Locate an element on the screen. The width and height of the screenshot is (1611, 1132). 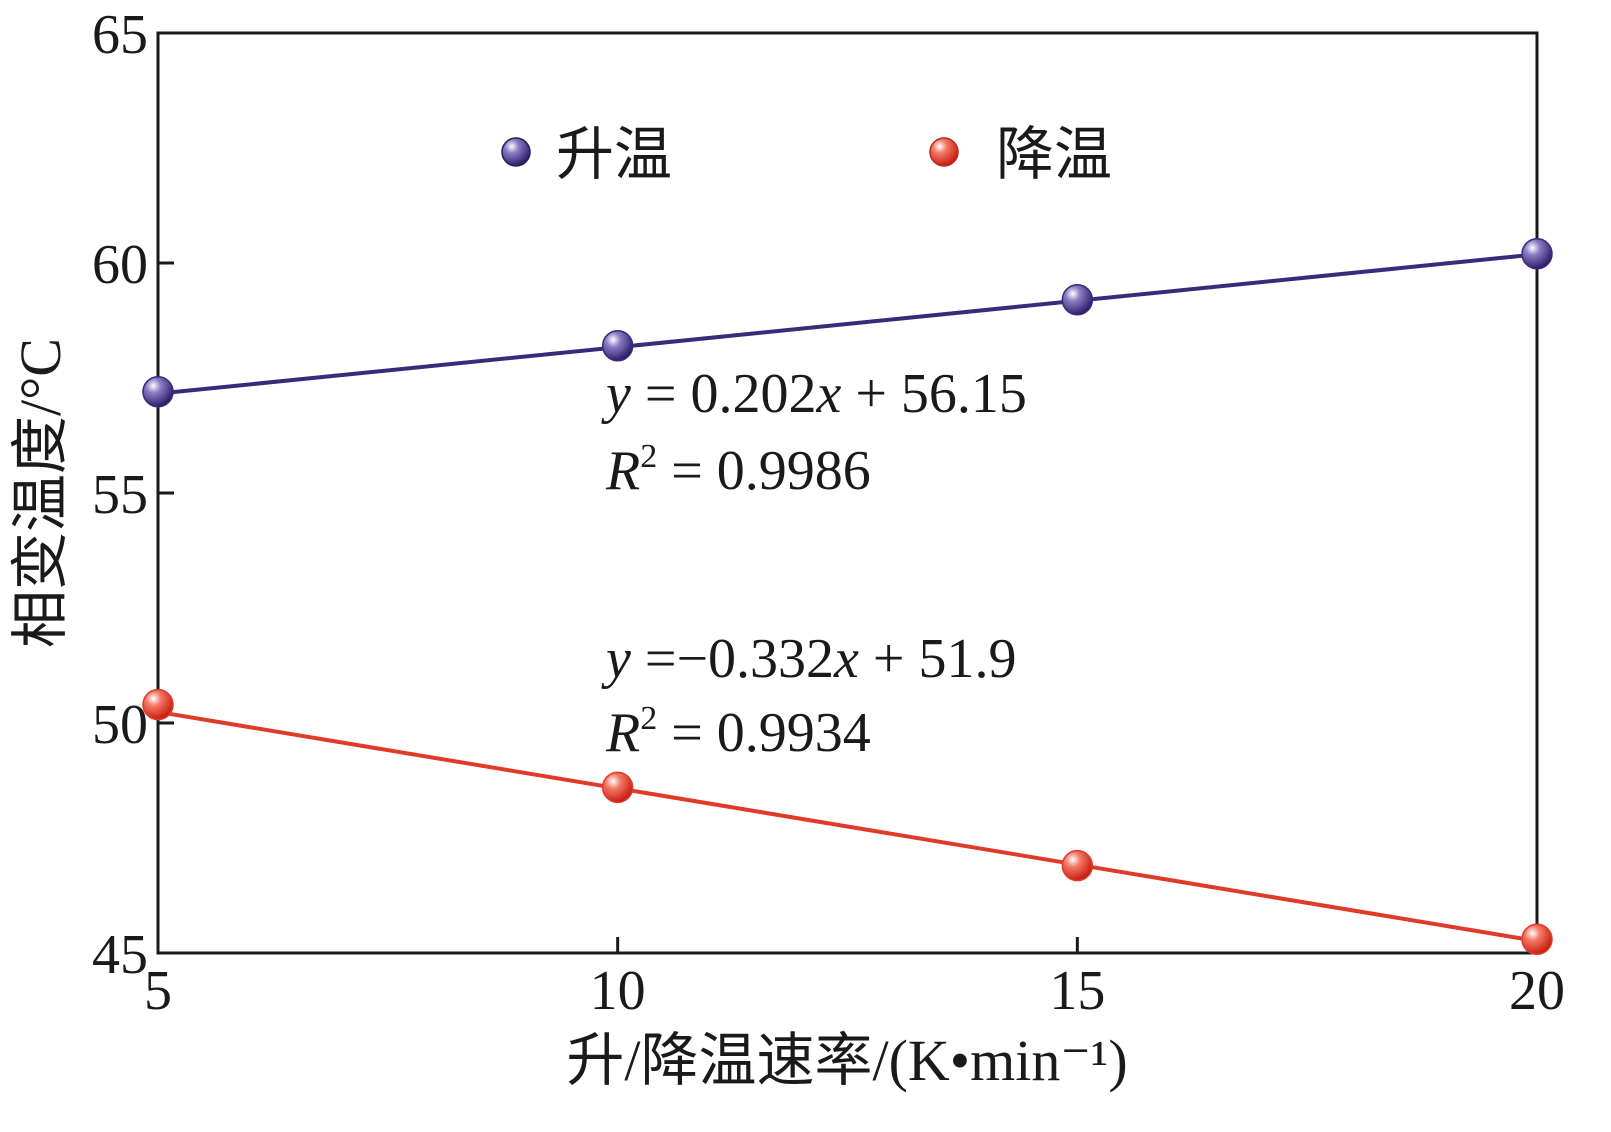
legend-label-cooling: 降温 is located at coordinates (1054, 154).